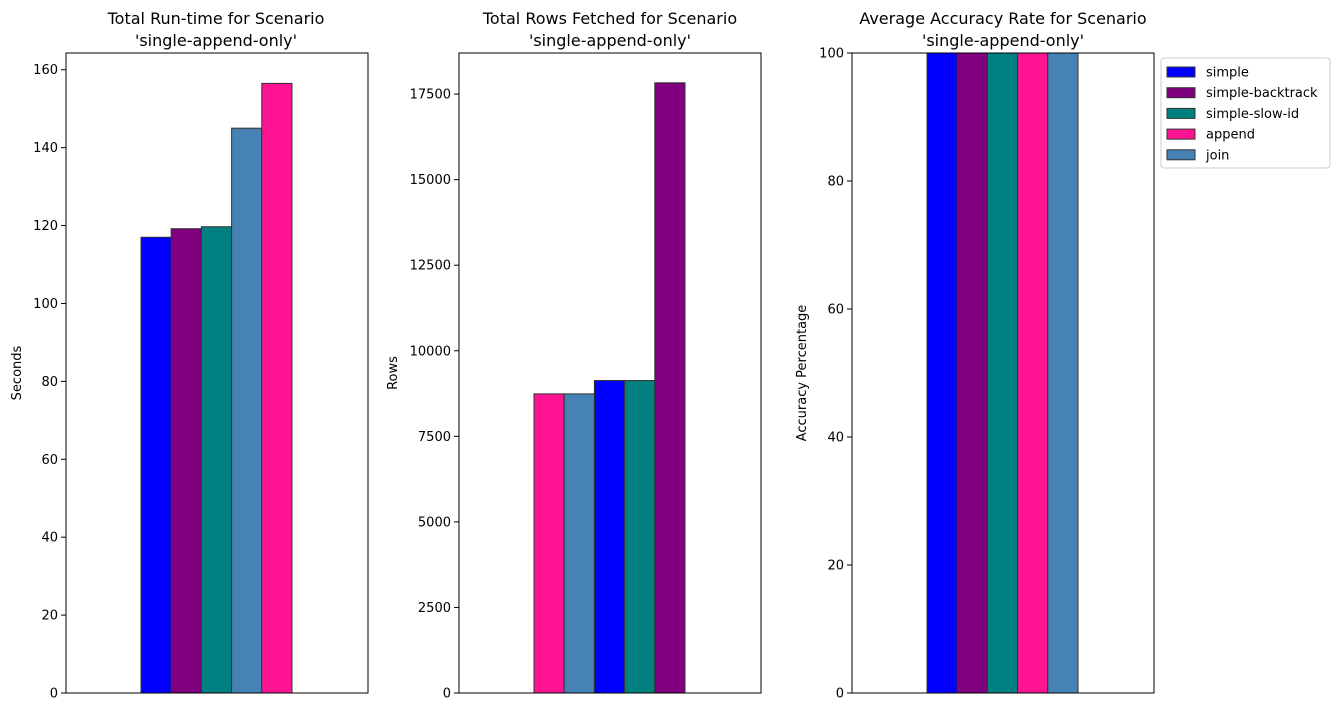 The height and width of the screenshot is (711, 1340). Describe the element at coordinates (430, 180) in the screenshot. I see `y-tick-label: 15000` at that location.